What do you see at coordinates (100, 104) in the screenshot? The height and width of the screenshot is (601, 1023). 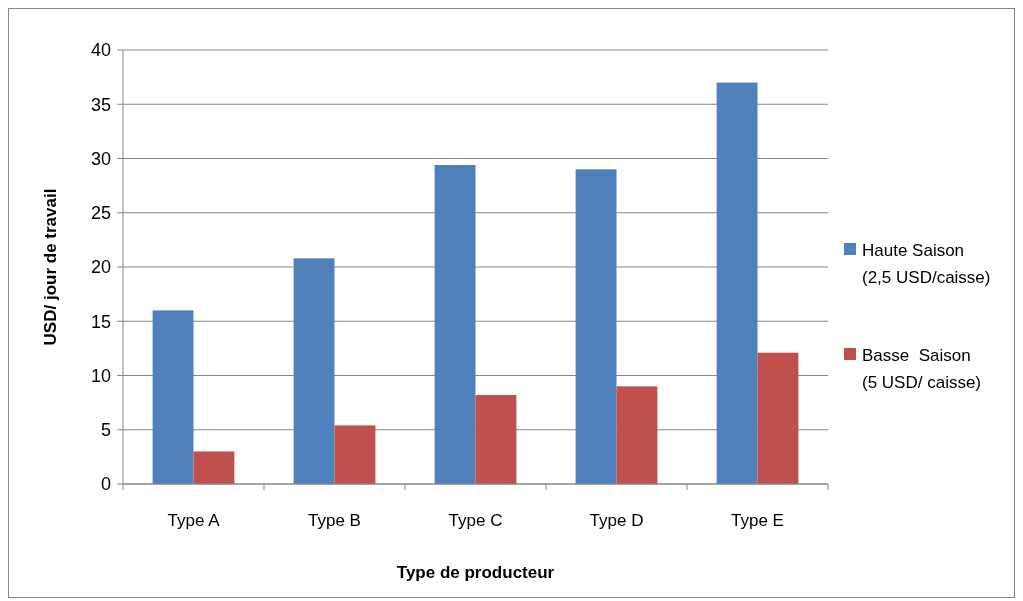 I see `y-tick-label: 35` at bounding box center [100, 104].